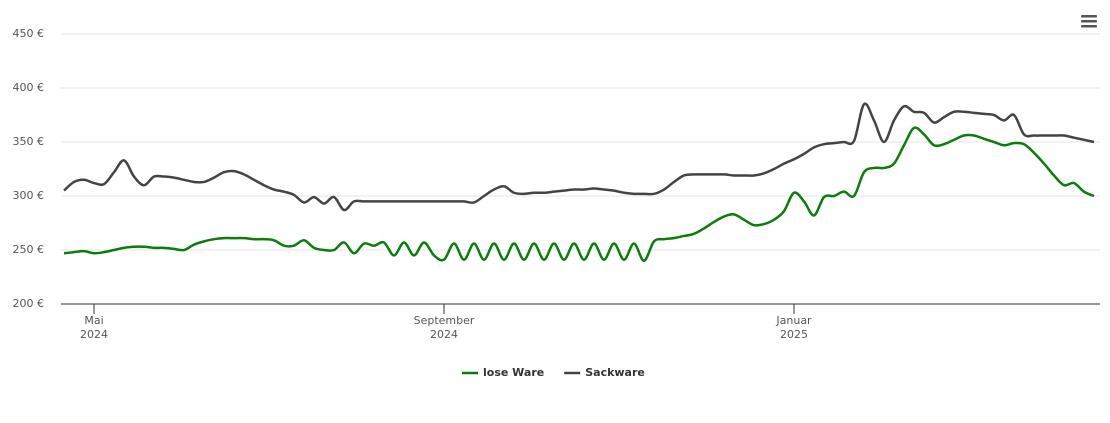 This screenshot has width=1110, height=423. What do you see at coordinates (29, 249) in the screenshot?
I see `y-tick-label: 250 €` at bounding box center [29, 249].